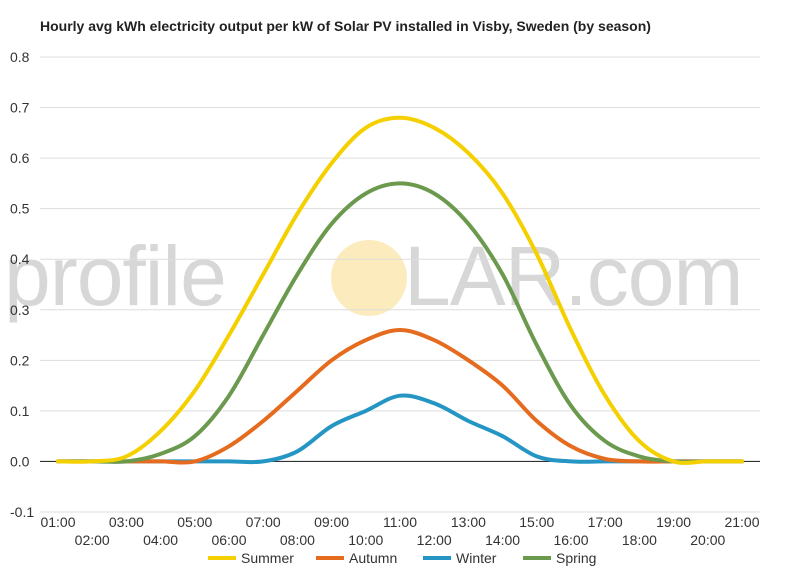  I want to click on x-tick-label: 01:00, so click(57, 522).